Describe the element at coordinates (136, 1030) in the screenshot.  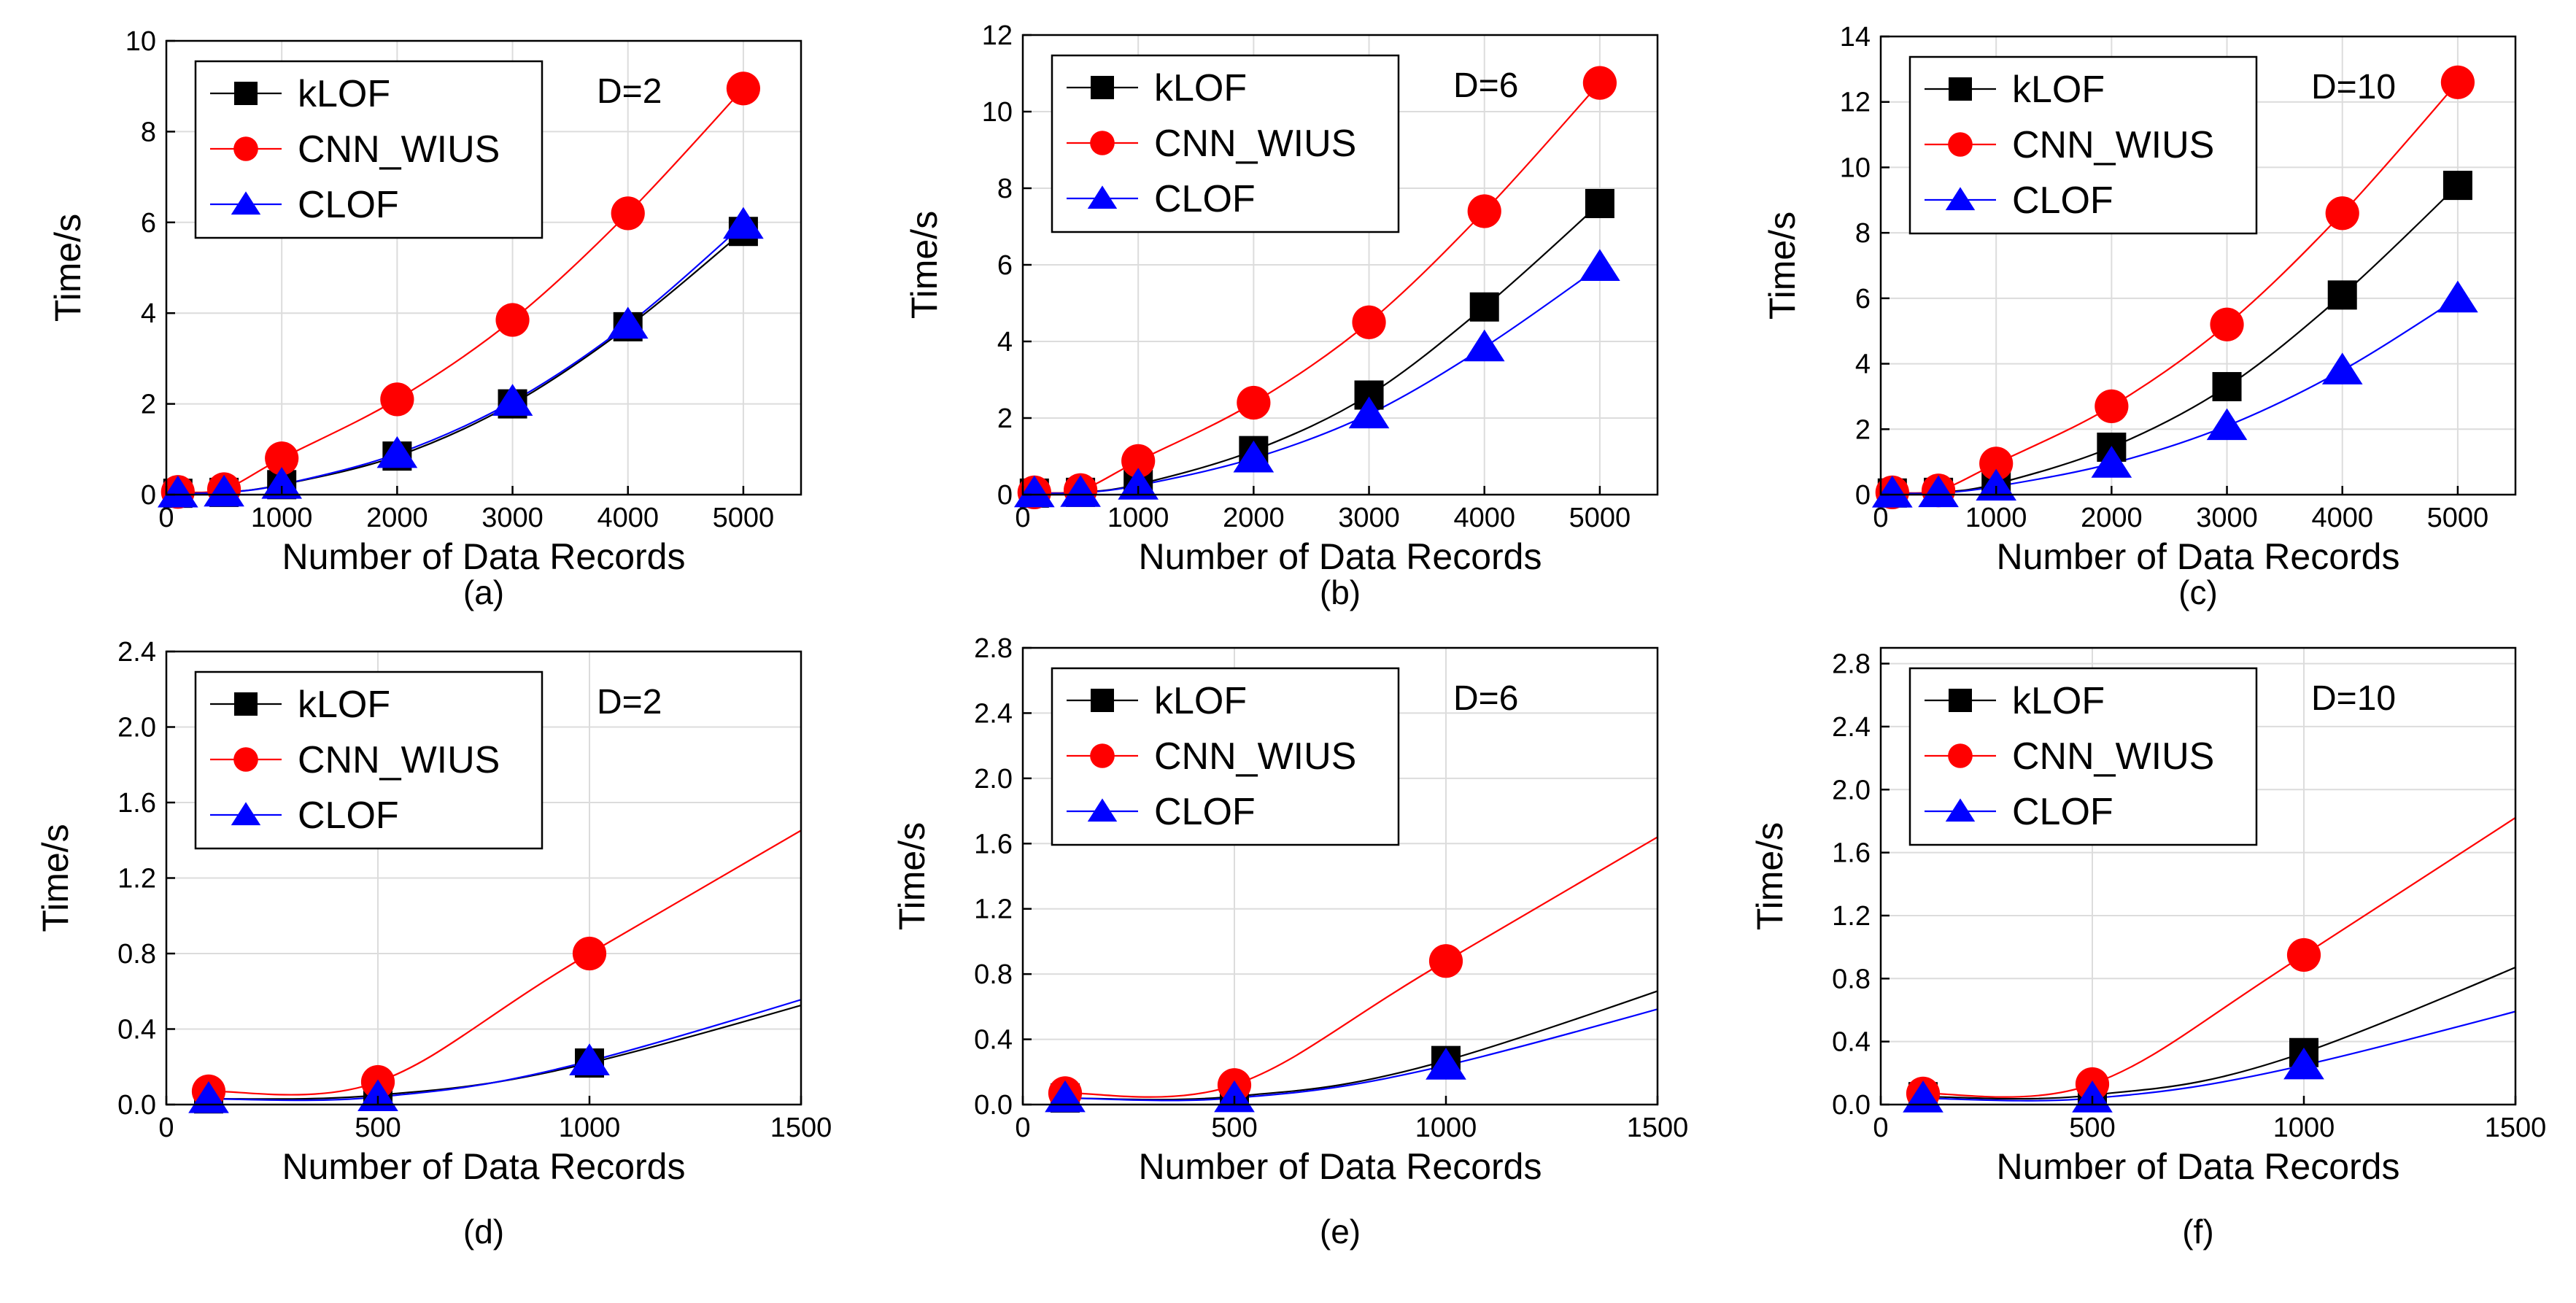
I see `y-tick-label: 0.4` at that location.